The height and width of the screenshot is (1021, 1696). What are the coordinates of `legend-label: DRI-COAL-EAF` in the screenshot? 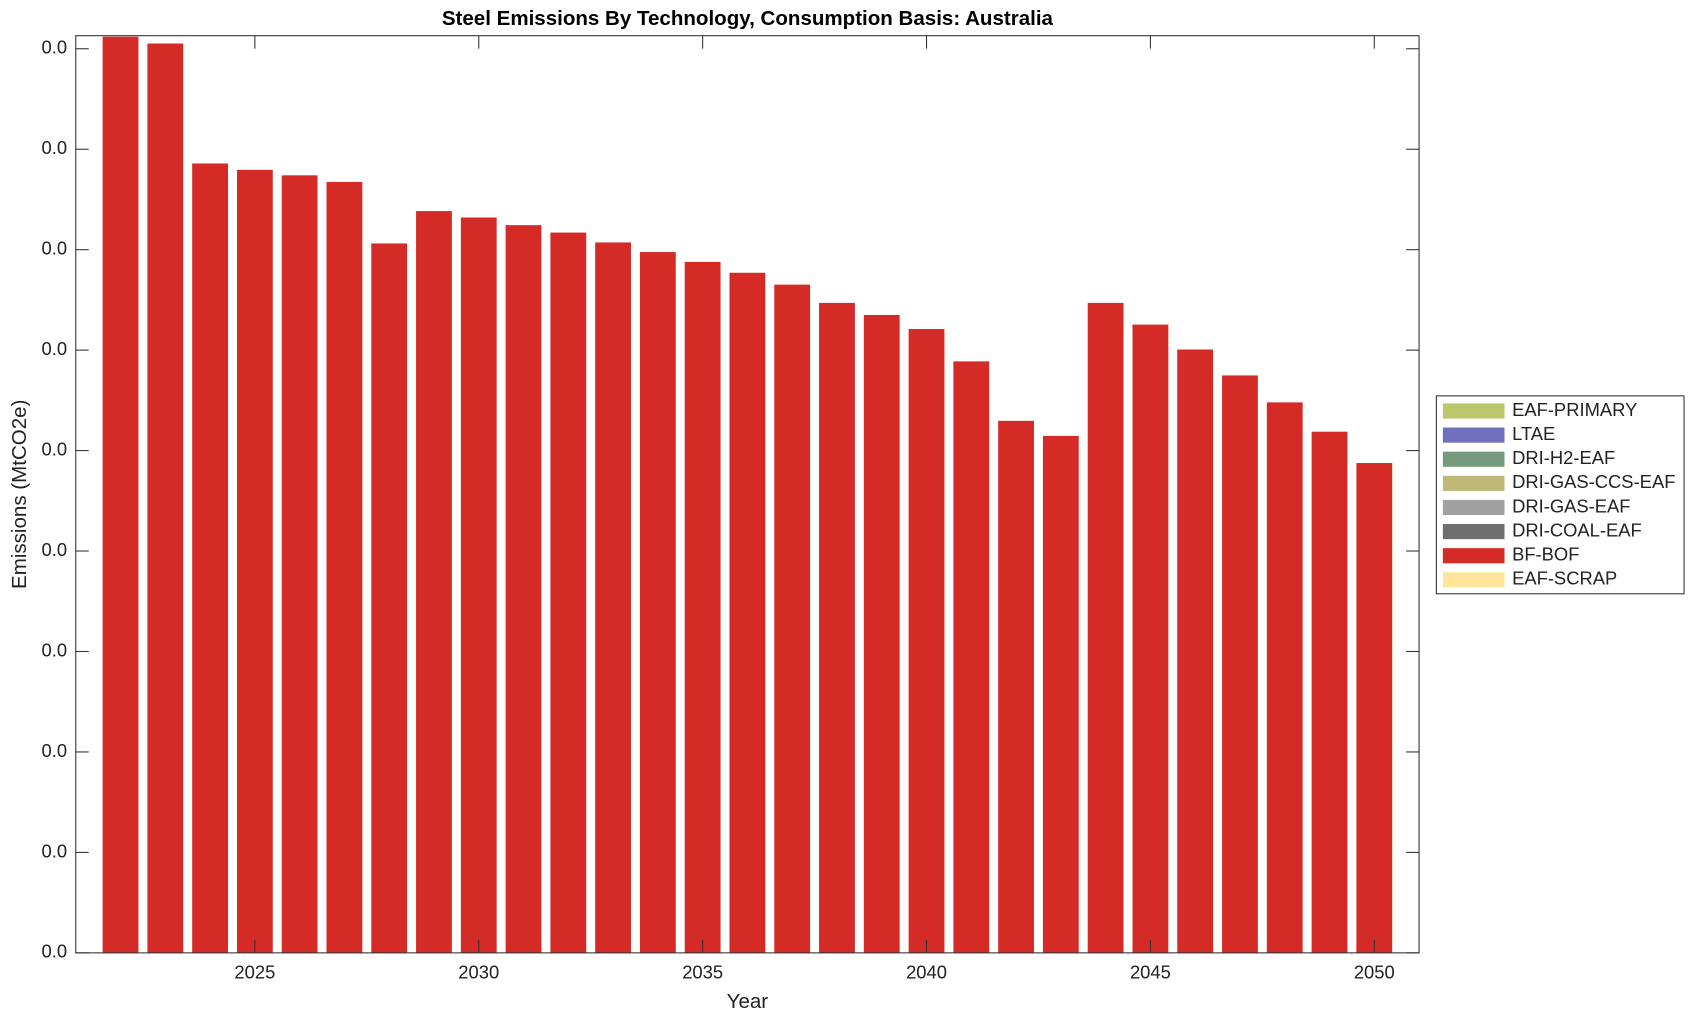 It's located at (1577, 529).